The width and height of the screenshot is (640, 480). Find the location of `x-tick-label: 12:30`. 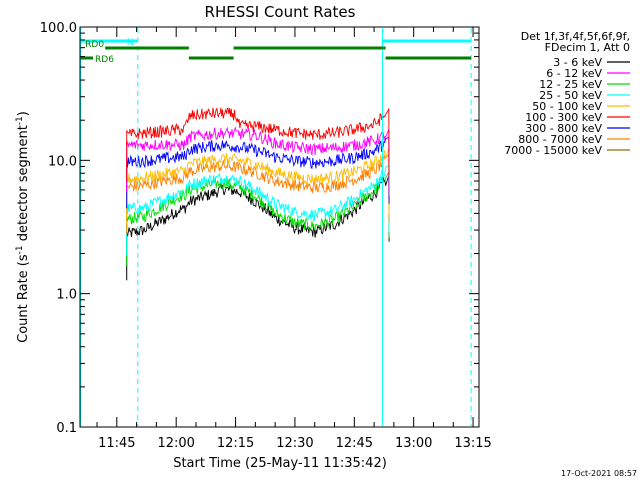

x-tick-label: 12:30 is located at coordinates (294, 443).